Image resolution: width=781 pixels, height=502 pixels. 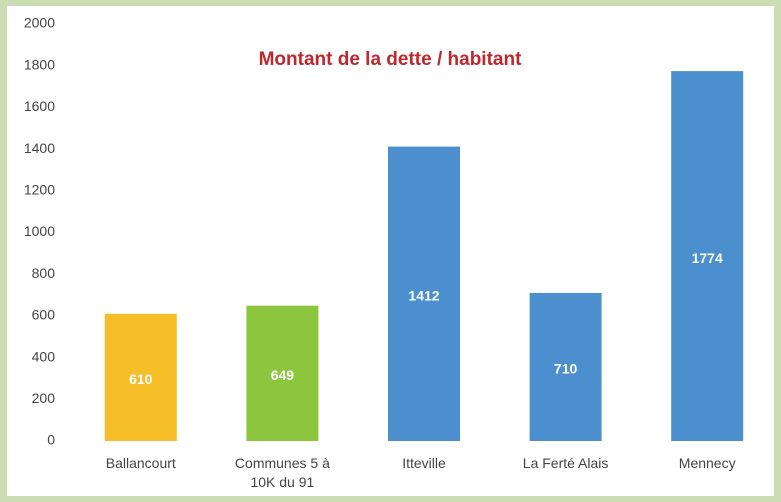 I want to click on x-tick-label: La Ferté Alais, so click(x=565, y=463).